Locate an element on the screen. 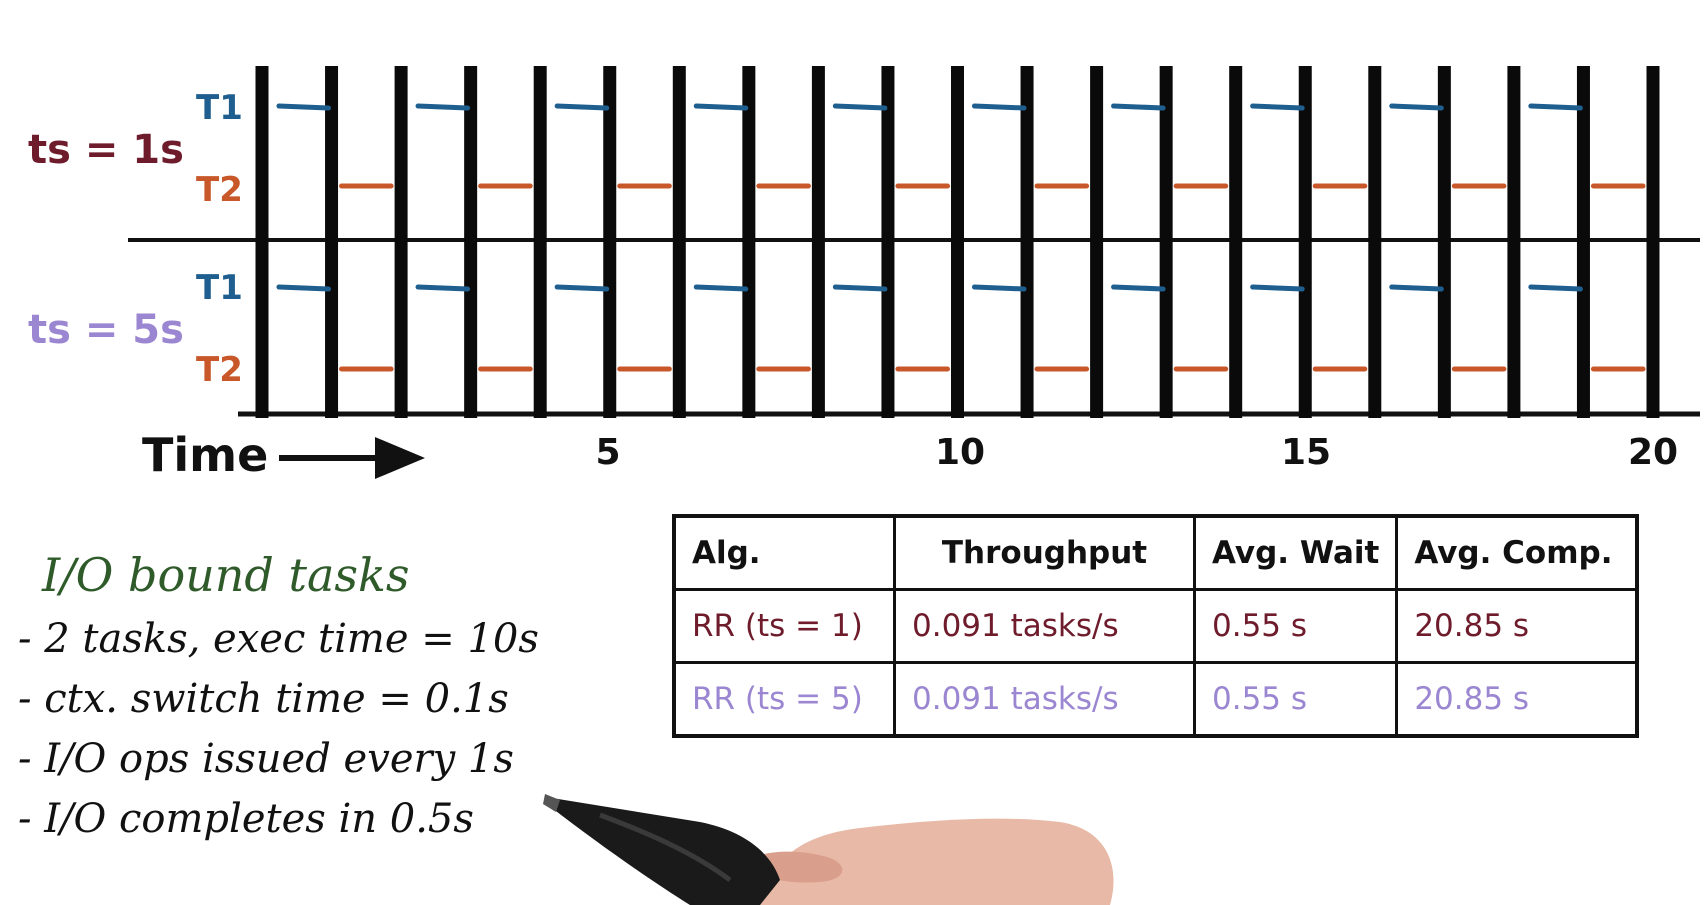 This screenshot has height=905, width=1707. table-row: RR (ts = 1) 0.091 tasks/s 0.55 s 20.85 s is located at coordinates (1155, 626).